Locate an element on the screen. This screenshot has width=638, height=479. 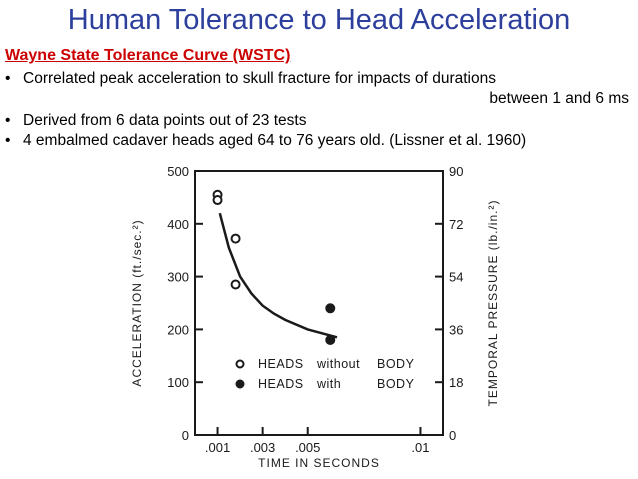
legend-label: with is located at coordinates (328, 384).